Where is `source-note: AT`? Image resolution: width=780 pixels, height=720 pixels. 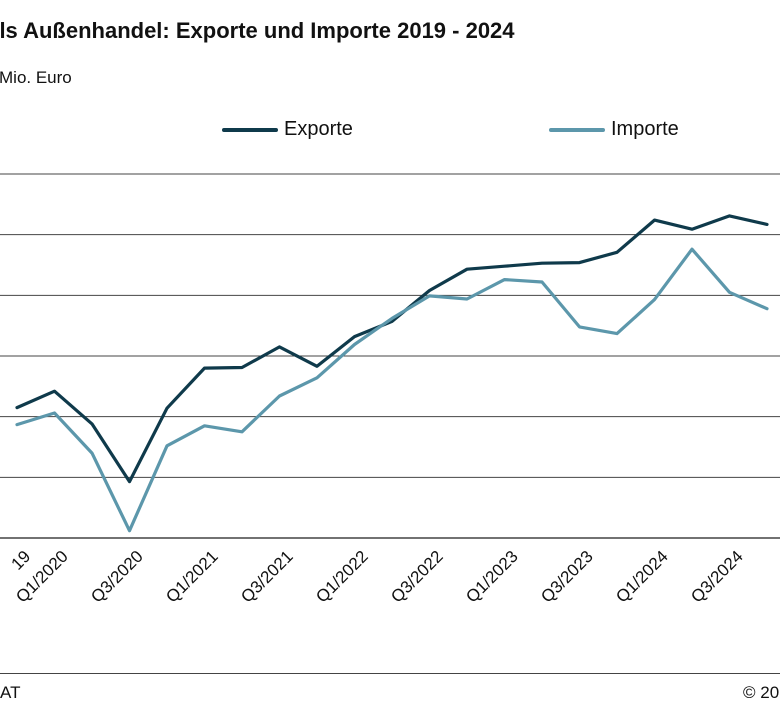 source-note: AT is located at coordinates (10, 692).